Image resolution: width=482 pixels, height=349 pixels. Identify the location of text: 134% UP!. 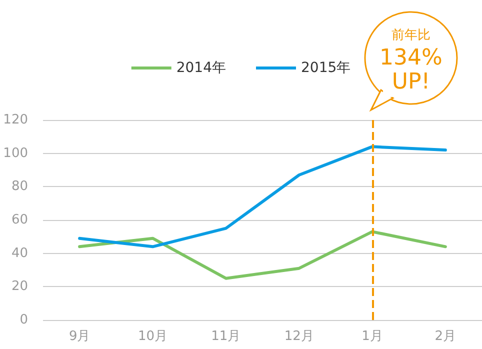
(411, 70).